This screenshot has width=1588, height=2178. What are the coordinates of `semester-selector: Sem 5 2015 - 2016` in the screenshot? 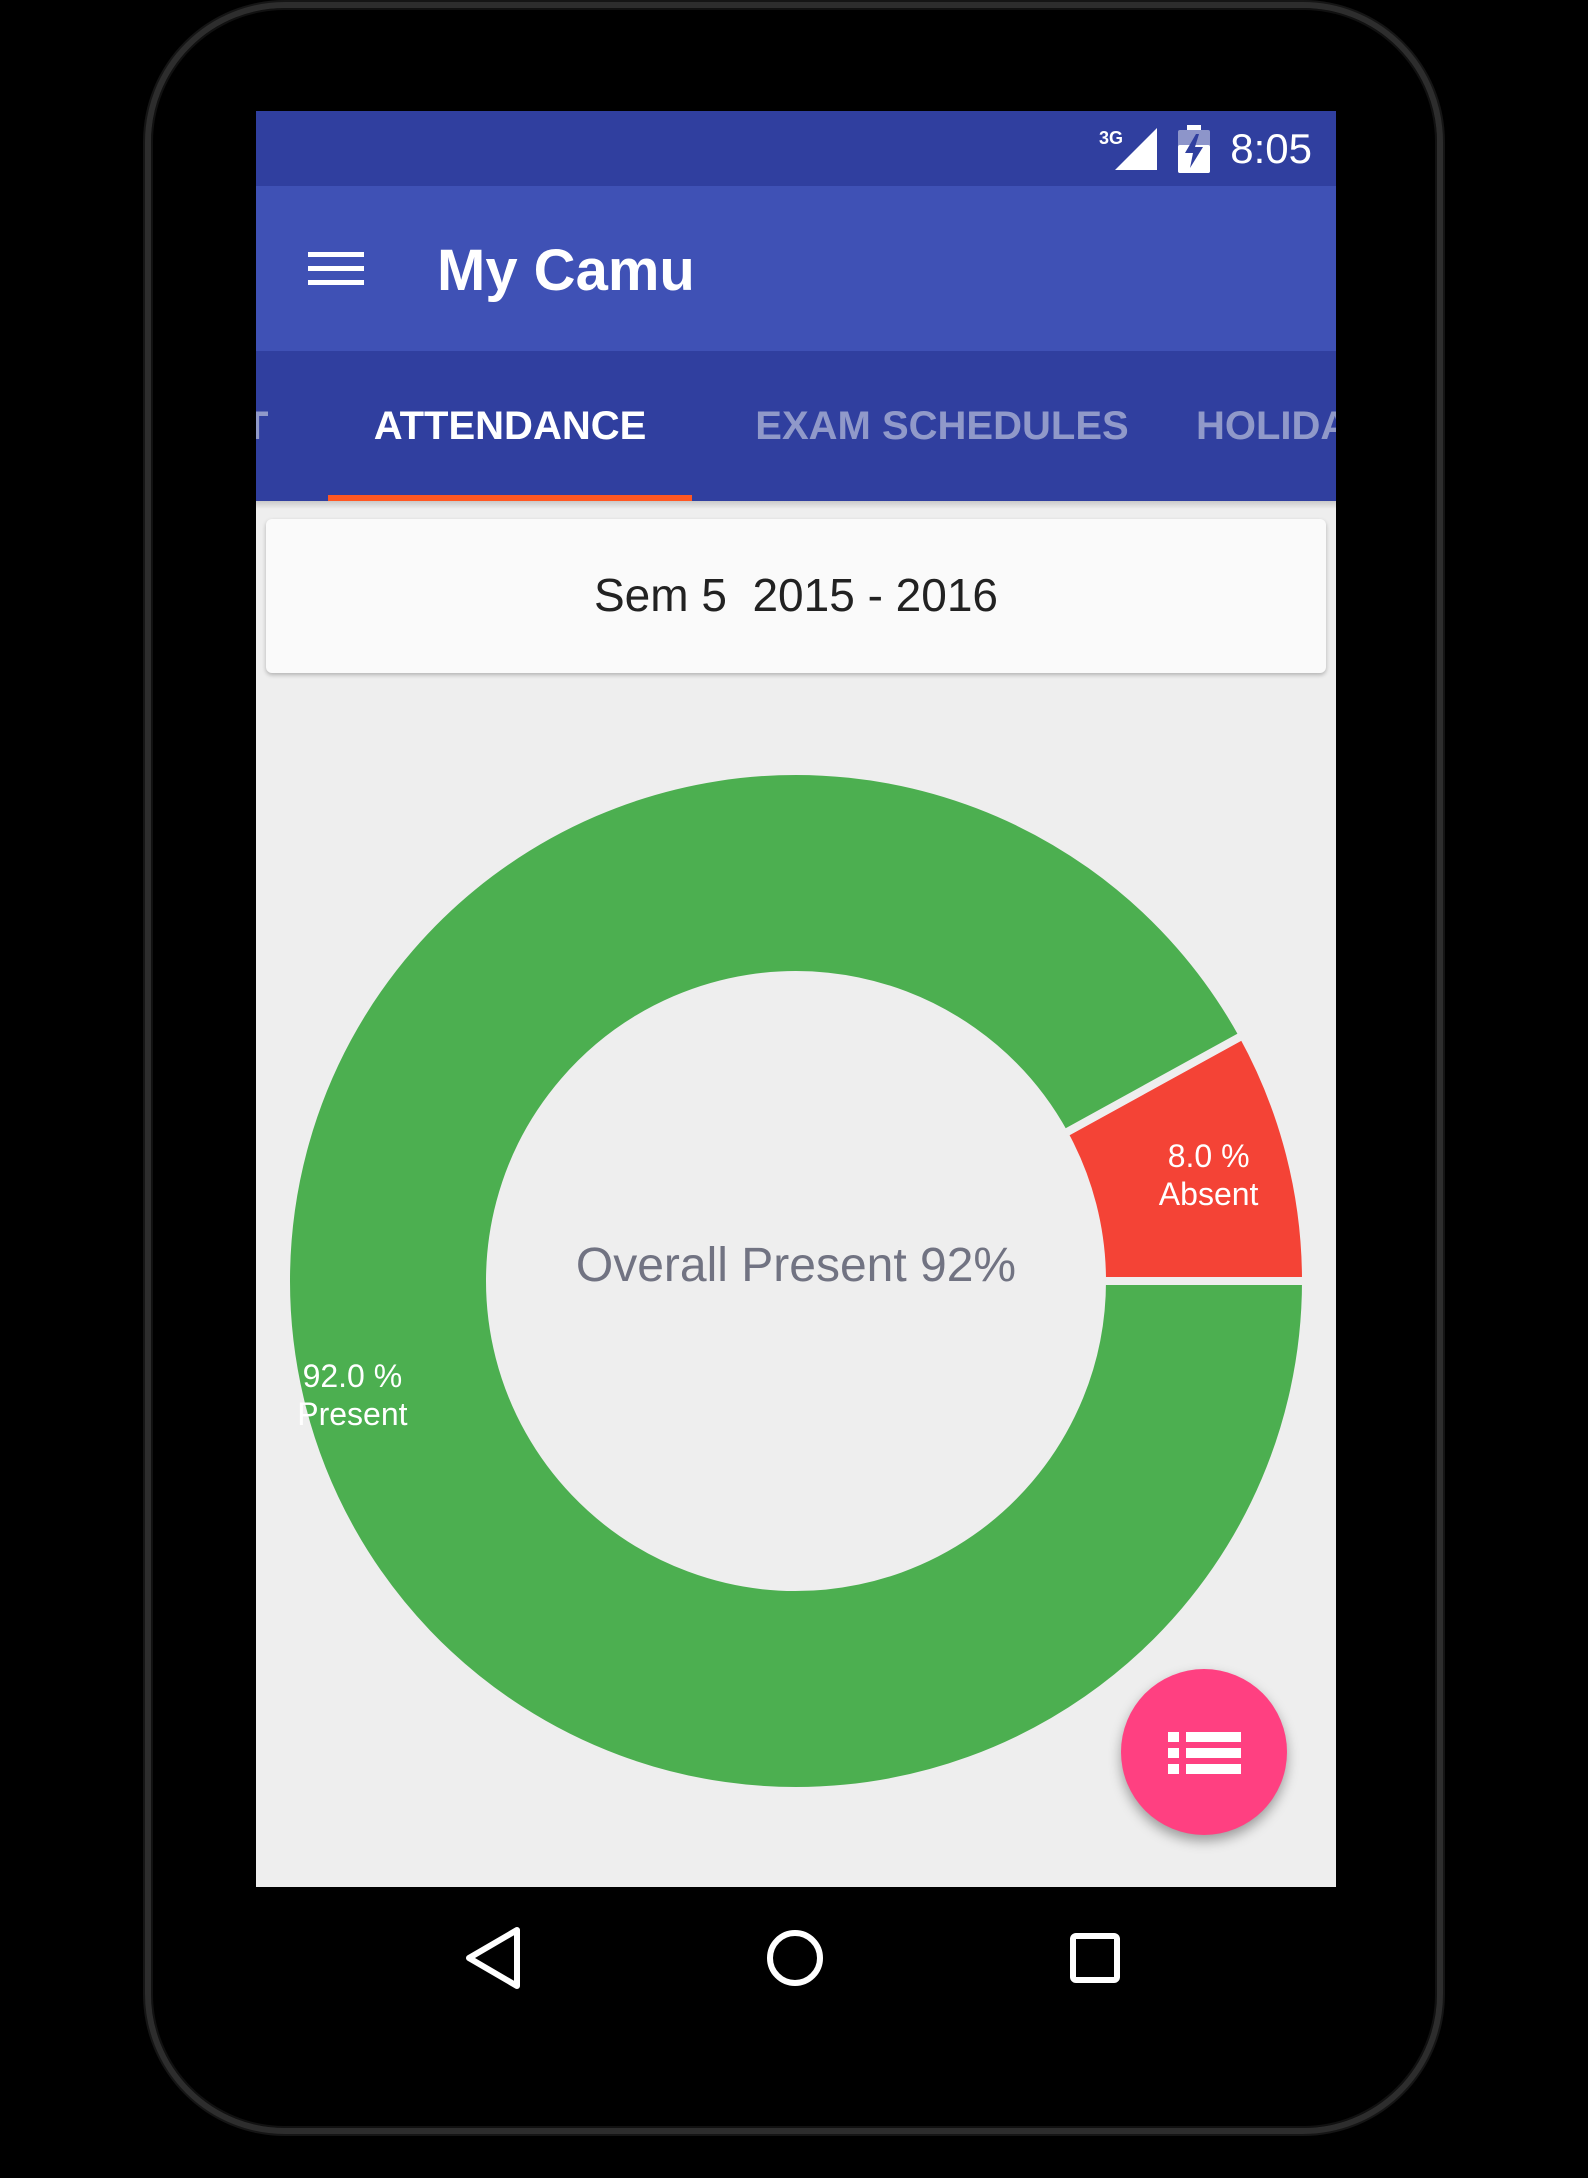 It's located at (796, 596).